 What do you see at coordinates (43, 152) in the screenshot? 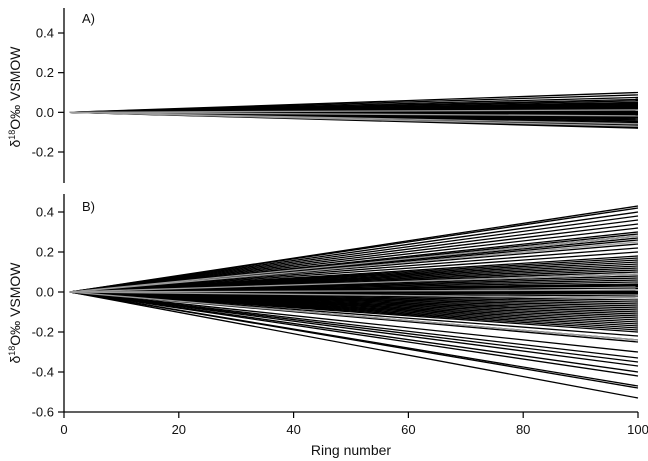
I see `panel-a-y-tick-label: -0.2` at bounding box center [43, 152].